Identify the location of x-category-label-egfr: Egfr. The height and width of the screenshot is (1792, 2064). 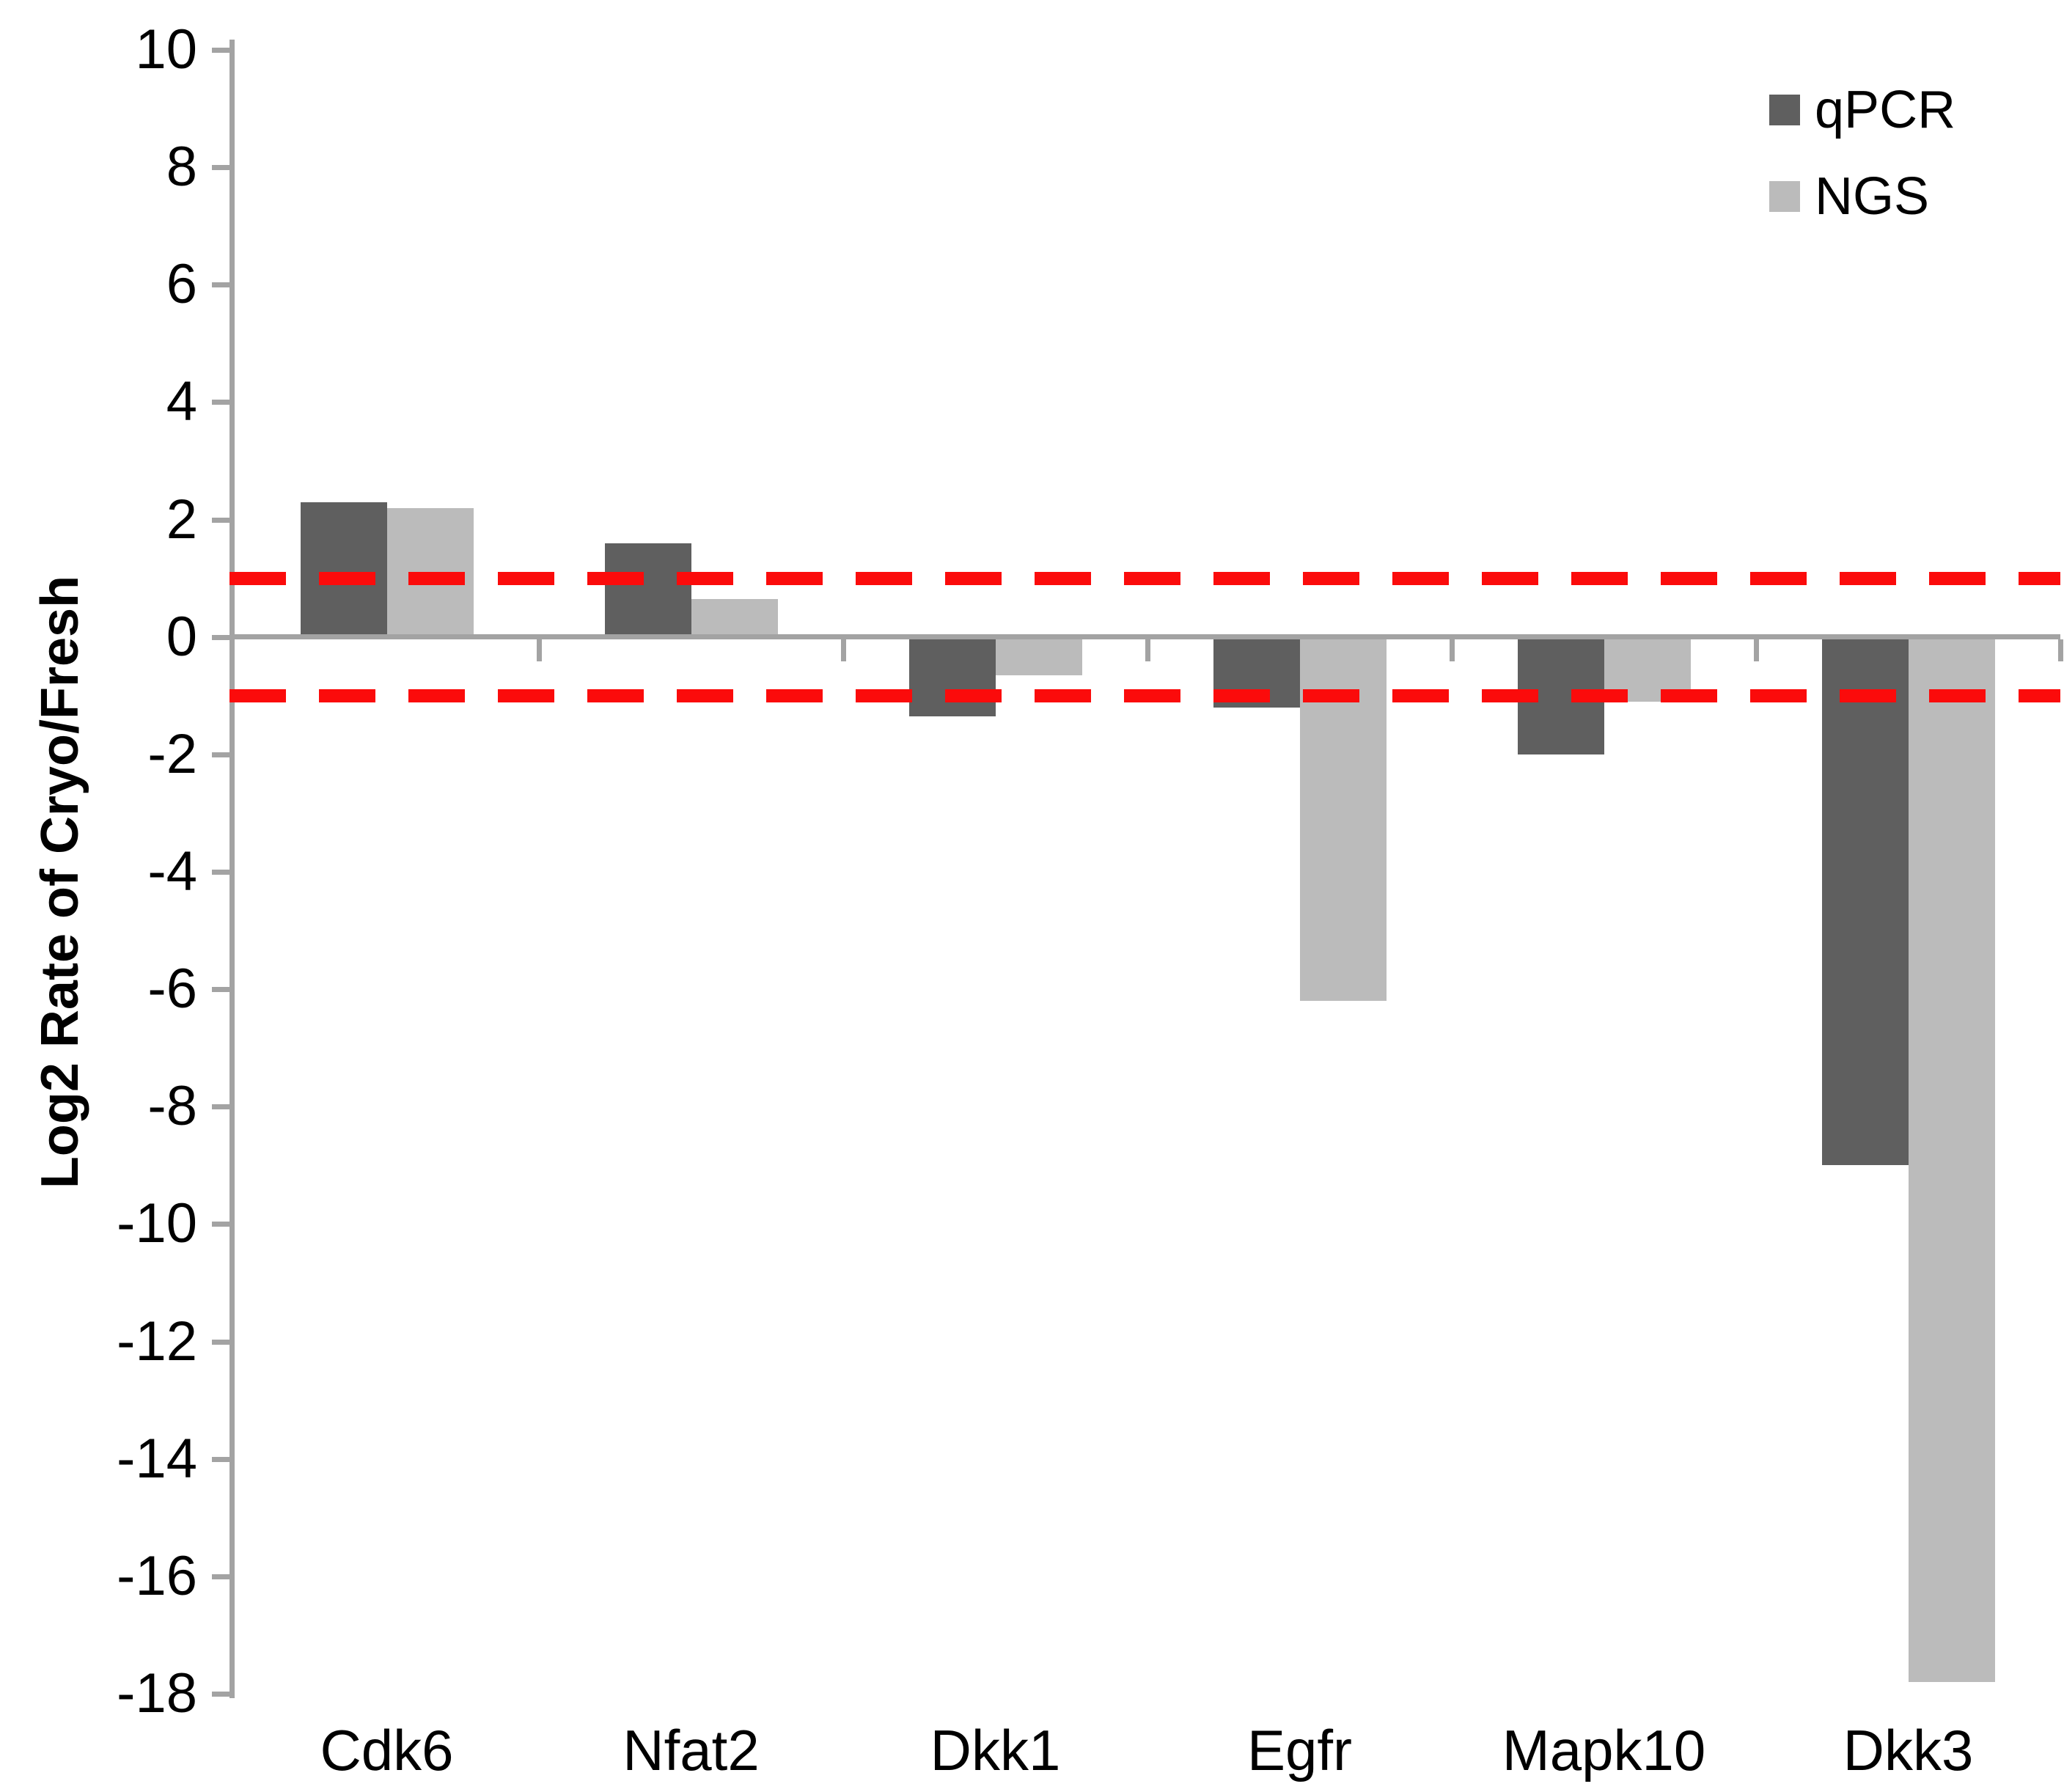
(1299, 1750).